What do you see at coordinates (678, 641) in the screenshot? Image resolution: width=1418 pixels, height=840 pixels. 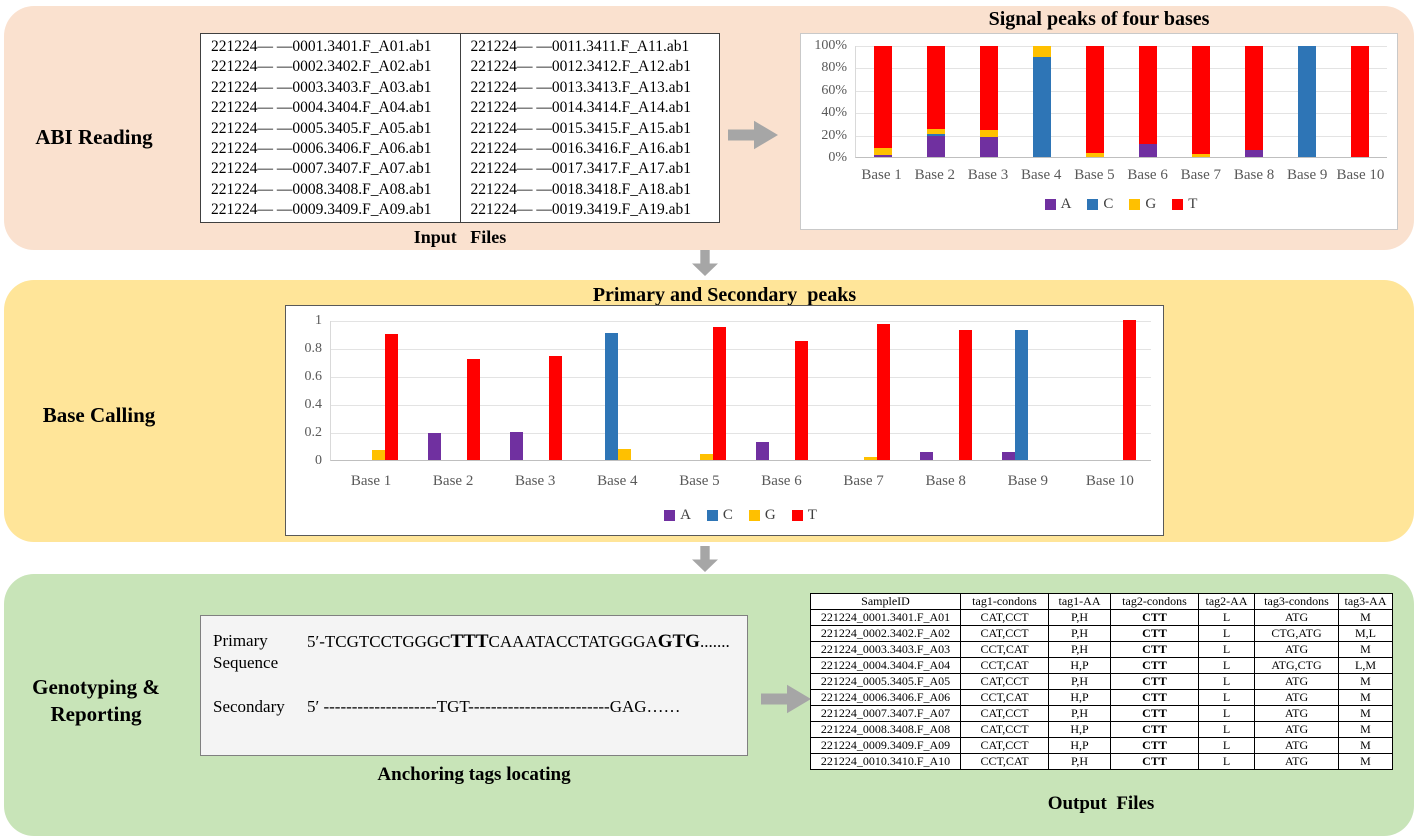 I see `anchor-tag-codon: GTG` at bounding box center [678, 641].